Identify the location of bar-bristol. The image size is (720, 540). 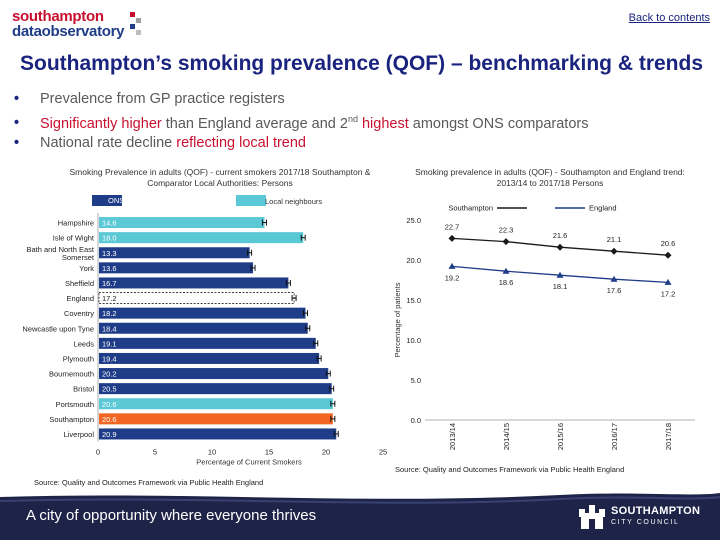
(215, 389).